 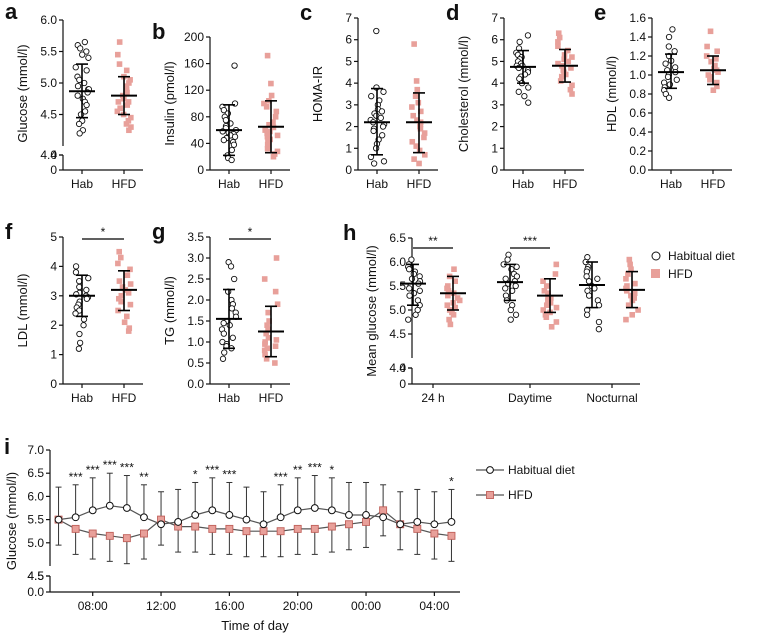 I want to click on y-tick-label: 4, so click(x=348, y=83).